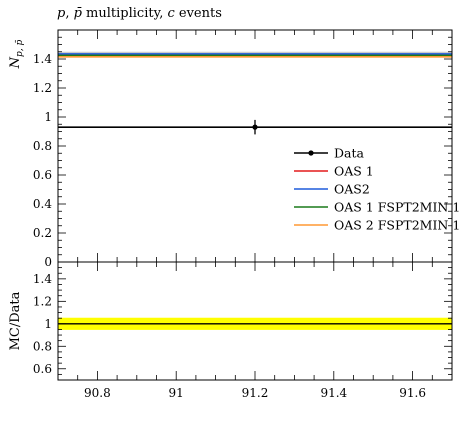 The image size is (467, 421). What do you see at coordinates (311, 153) in the screenshot?
I see `legend-data-marker` at bounding box center [311, 153].